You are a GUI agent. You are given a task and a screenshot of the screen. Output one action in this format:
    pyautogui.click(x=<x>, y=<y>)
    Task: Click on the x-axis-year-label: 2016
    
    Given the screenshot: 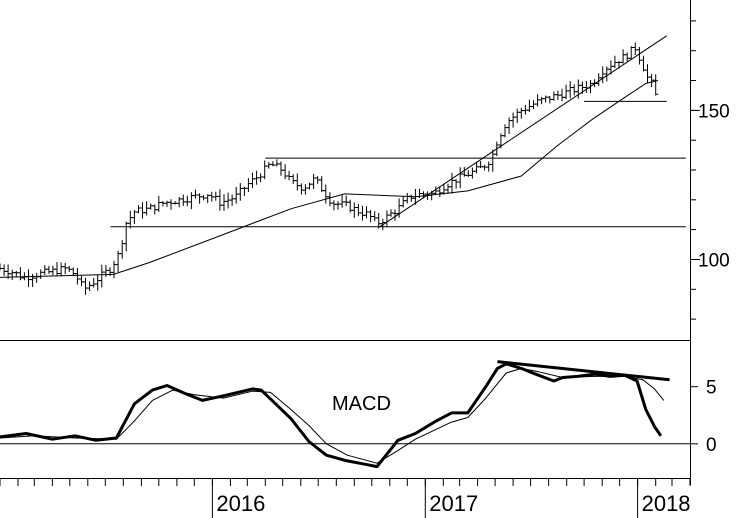 What is the action you would take?
    pyautogui.click(x=240, y=503)
    